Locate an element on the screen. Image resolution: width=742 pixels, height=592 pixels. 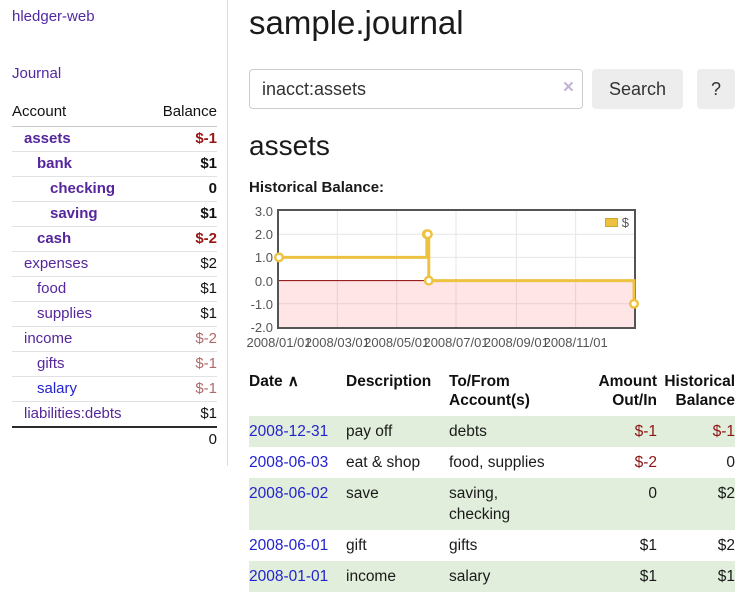
sidebar-account-link: cash is located at coordinates (54, 238).